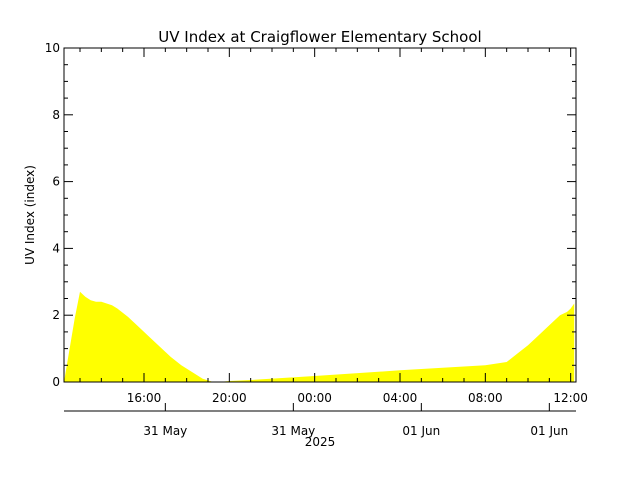  I want to click on y-tick-label: 8, so click(56, 115).